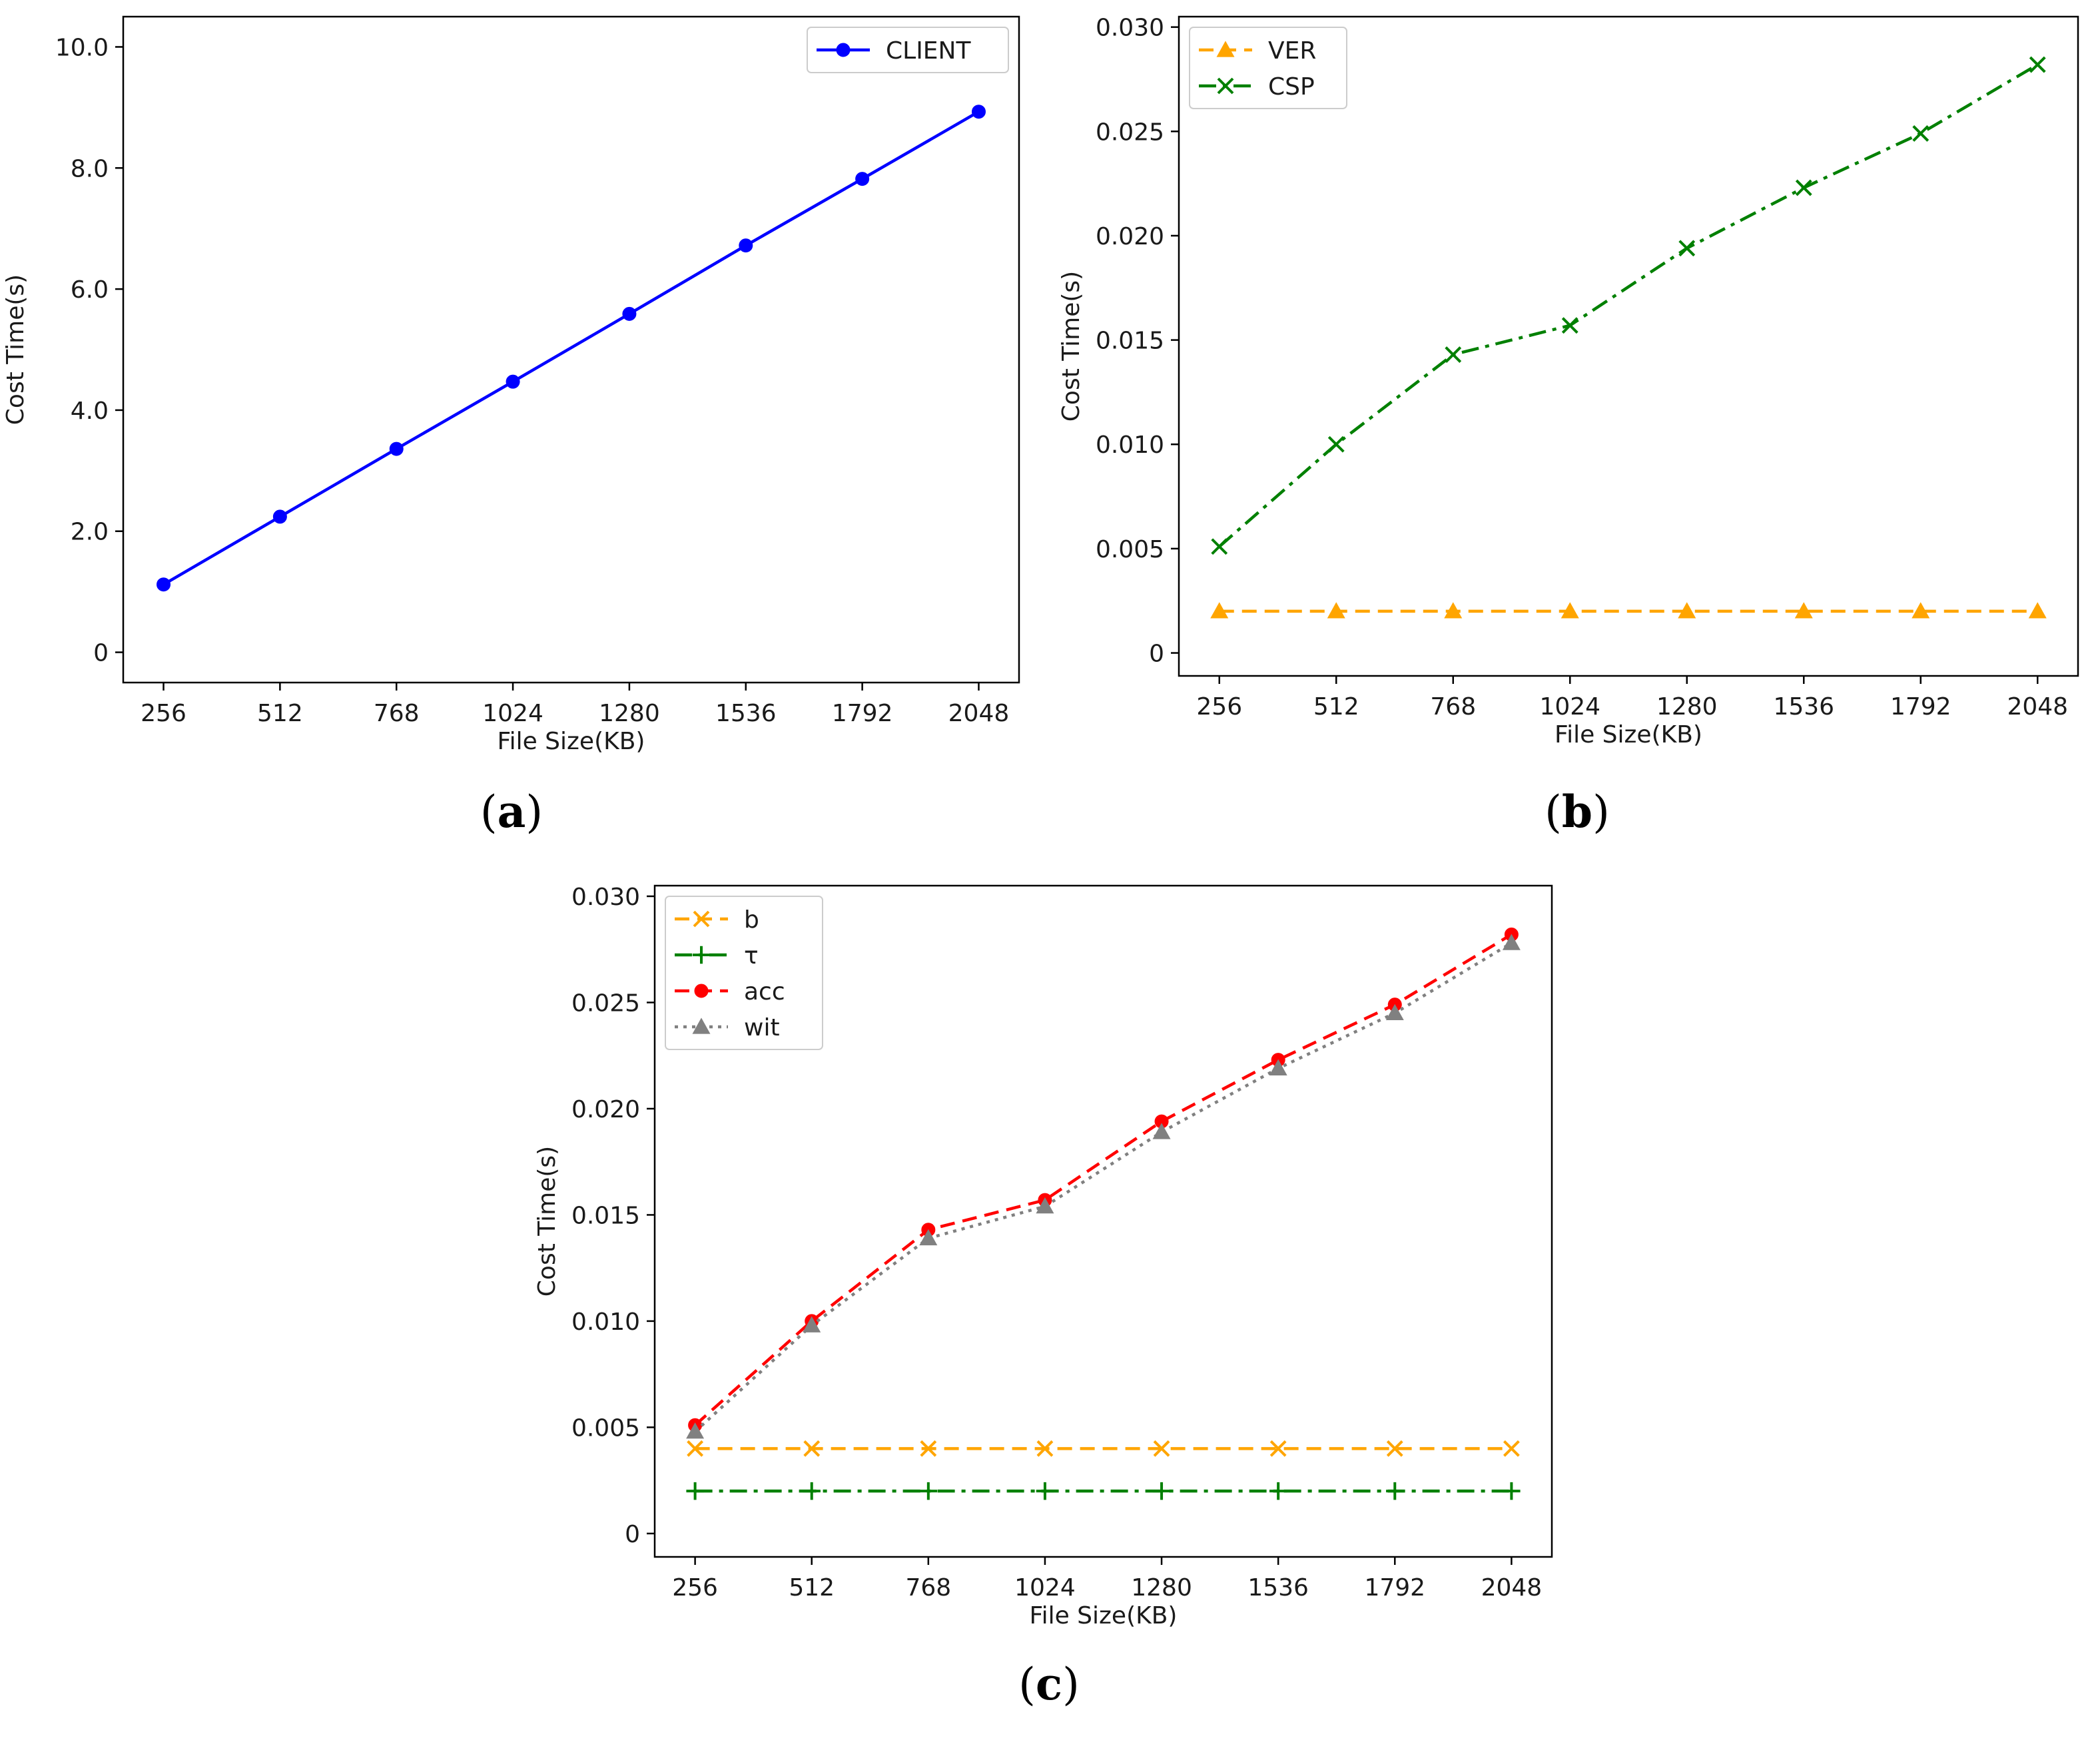 The height and width of the screenshot is (1746, 2100). I want to click on series-VER, so click(1628, 610).